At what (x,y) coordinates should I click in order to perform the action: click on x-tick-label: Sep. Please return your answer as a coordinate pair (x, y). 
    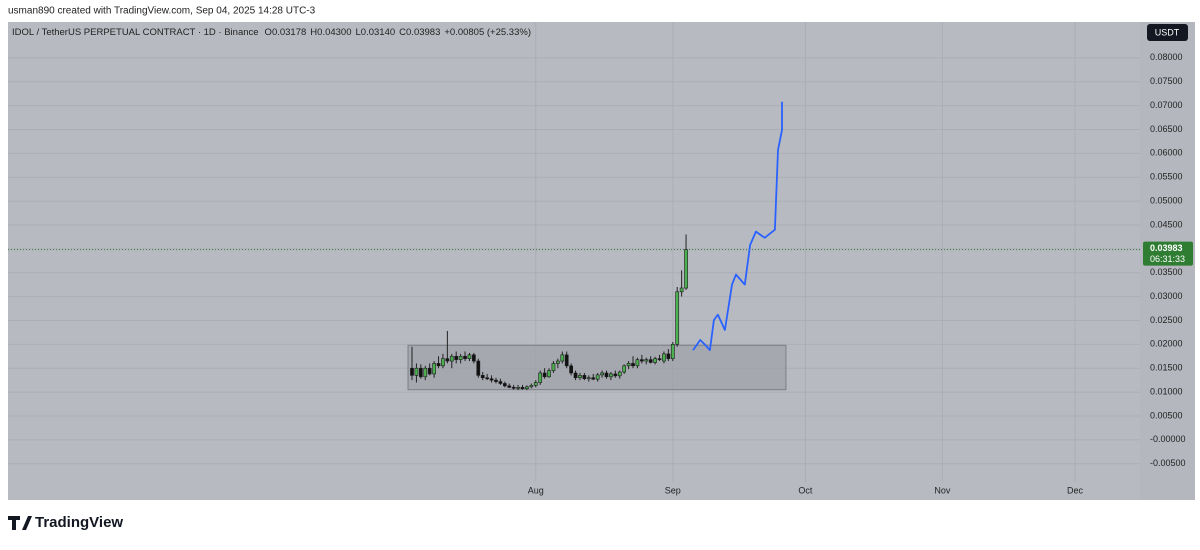
    Looking at the image, I should click on (673, 490).